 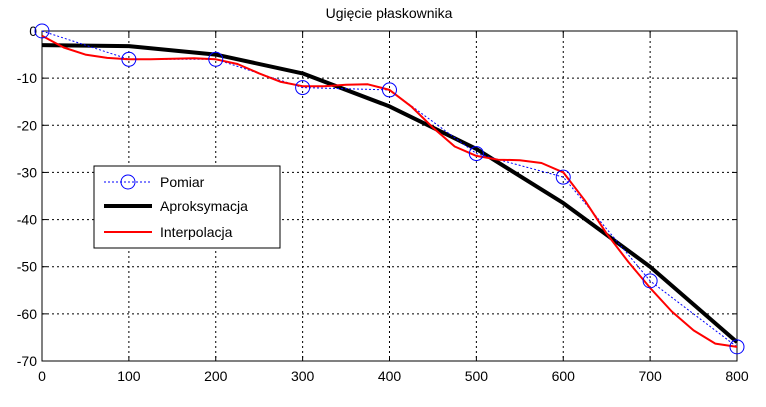 I want to click on y-tick-label: -50, so click(x=27, y=267).